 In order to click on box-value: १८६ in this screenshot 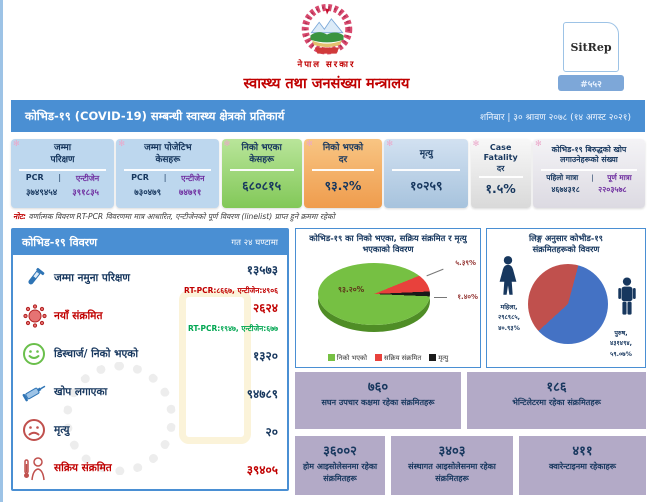, I will do `click(556, 387)`.